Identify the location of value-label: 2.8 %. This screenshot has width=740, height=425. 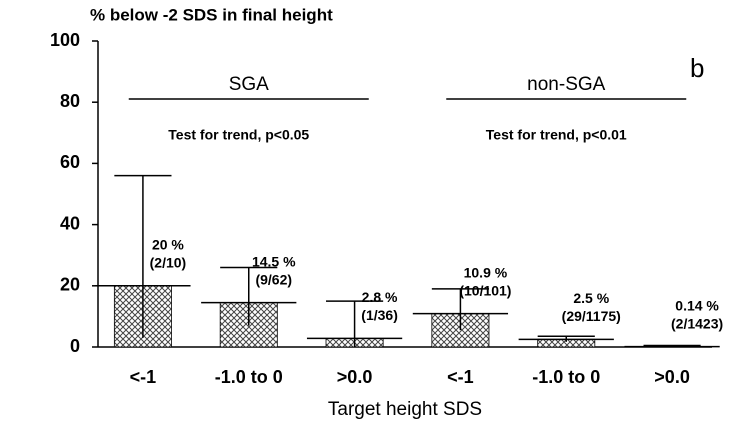
(380, 297).